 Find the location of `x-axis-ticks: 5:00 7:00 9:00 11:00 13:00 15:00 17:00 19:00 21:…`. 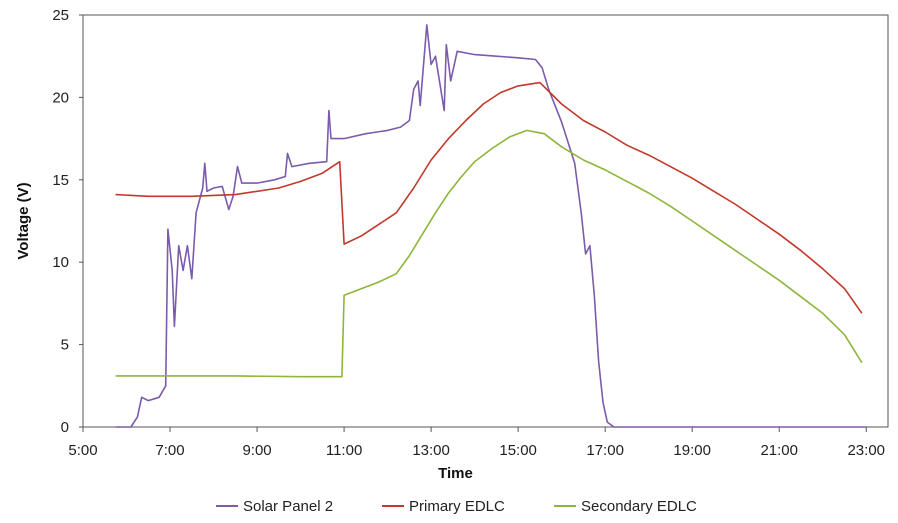

x-axis-ticks: 5:00 7:00 9:00 11:00 13:00 15:00 17:00 19:00 21:… is located at coordinates (476, 443).